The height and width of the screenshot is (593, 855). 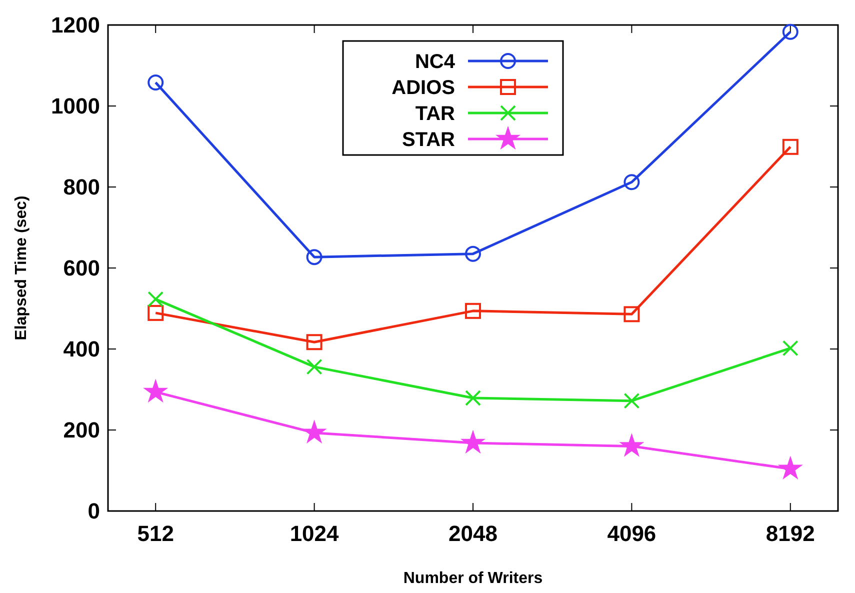 I want to click on x-tick-label: 512, so click(x=155, y=533).